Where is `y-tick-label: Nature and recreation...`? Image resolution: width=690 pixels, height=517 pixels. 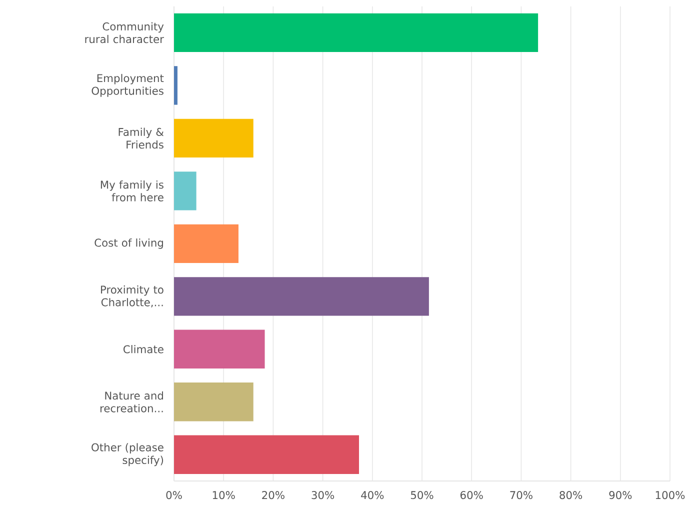
y-tick-label: Nature and recreation... is located at coordinates (131, 401).